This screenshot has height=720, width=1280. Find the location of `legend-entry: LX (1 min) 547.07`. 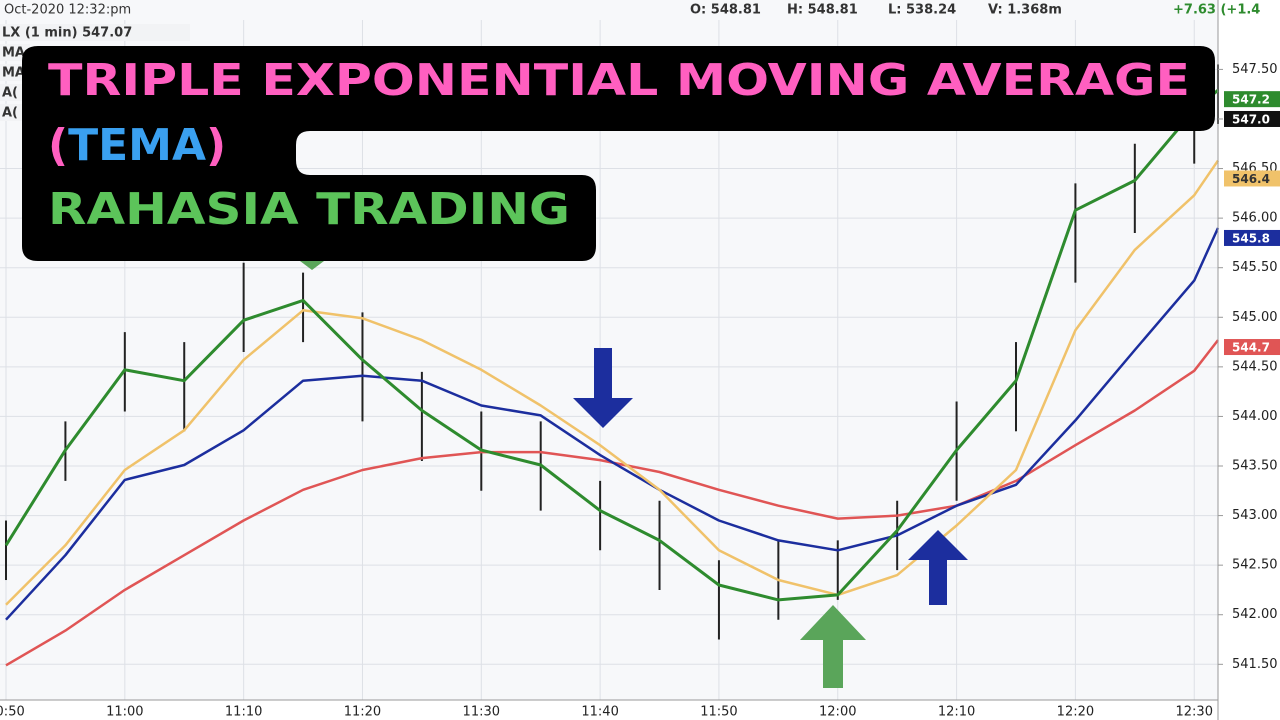

legend-entry: LX (1 min) 547.07 is located at coordinates (67, 33).